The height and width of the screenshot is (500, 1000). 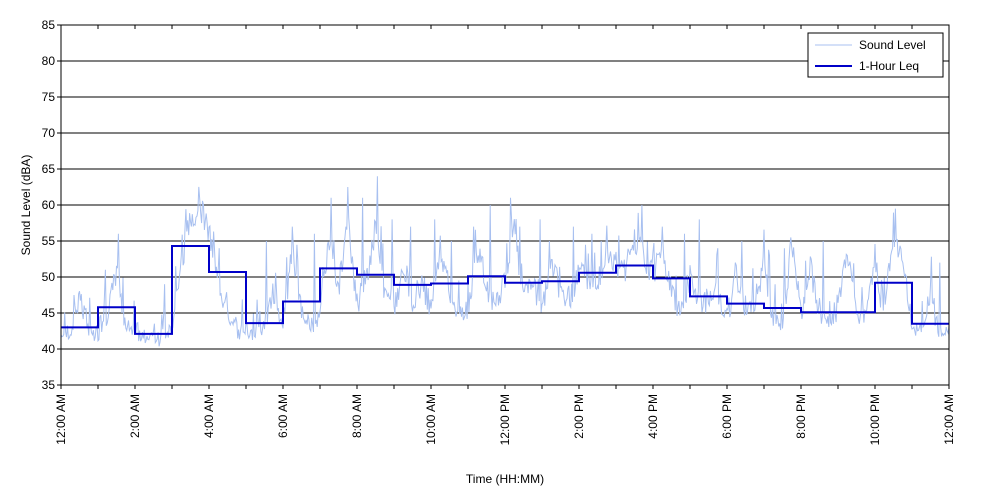 What do you see at coordinates (209, 416) in the screenshot?
I see `x-tick-label: 4:00 AM` at bounding box center [209, 416].